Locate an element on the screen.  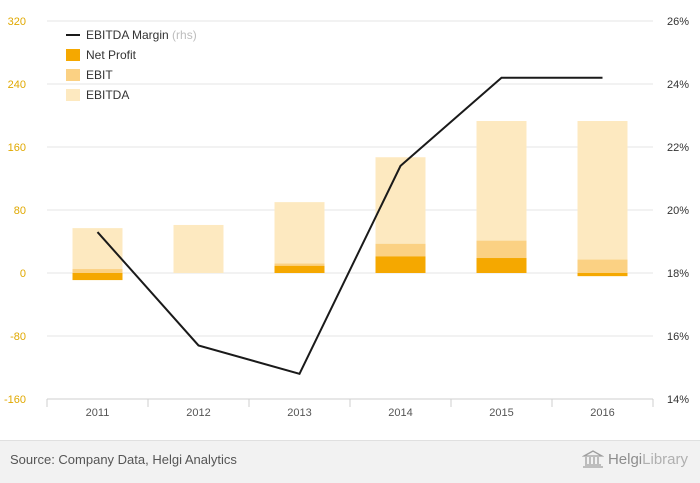
helgi-library-logo: Helgi Library is located at coordinates (634, 459).